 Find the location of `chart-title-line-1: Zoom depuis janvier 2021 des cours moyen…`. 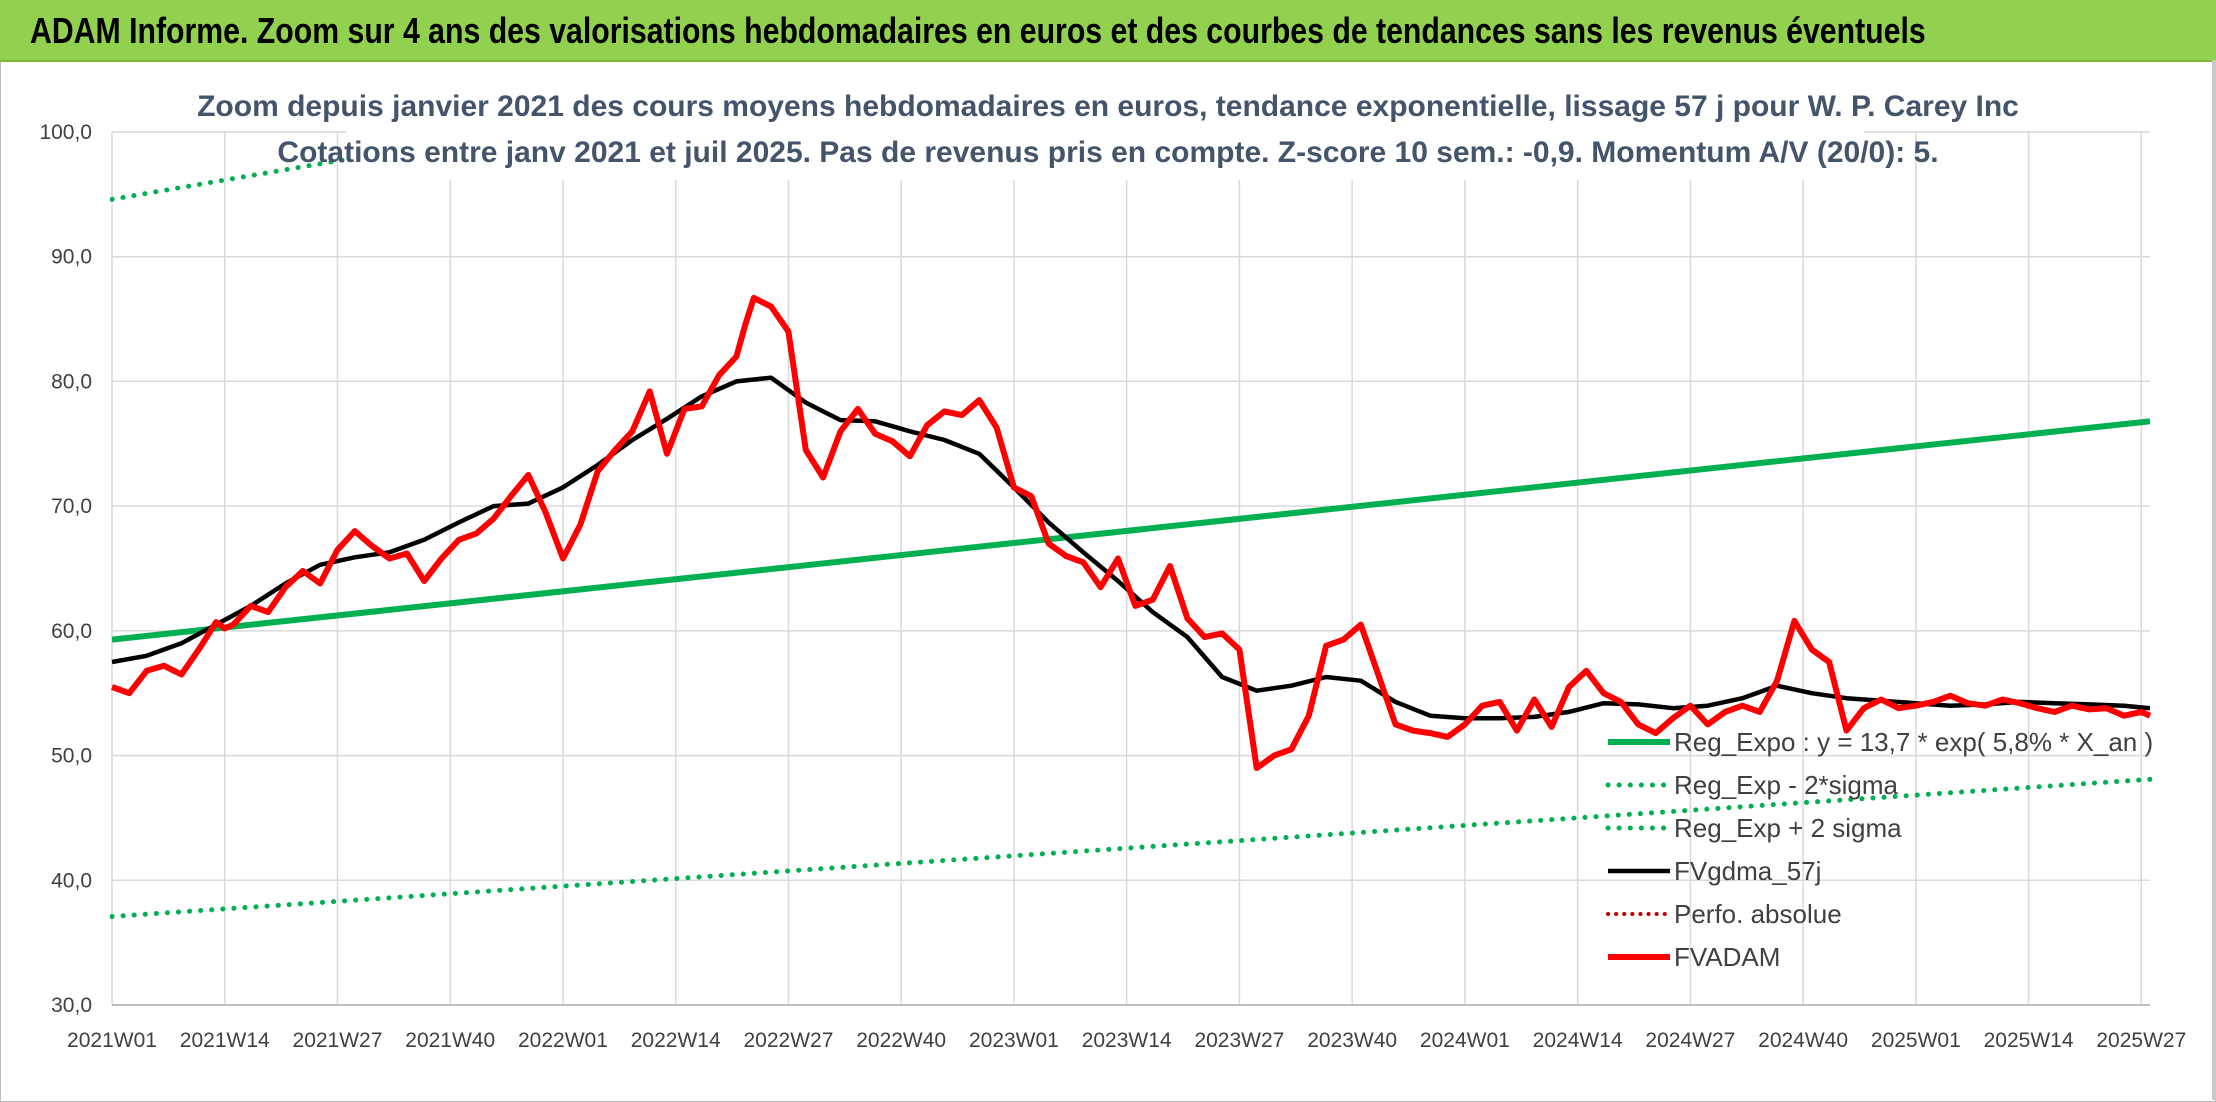

chart-title-line-1: Zoom depuis janvier 2021 des cours moyen… is located at coordinates (1108, 106).